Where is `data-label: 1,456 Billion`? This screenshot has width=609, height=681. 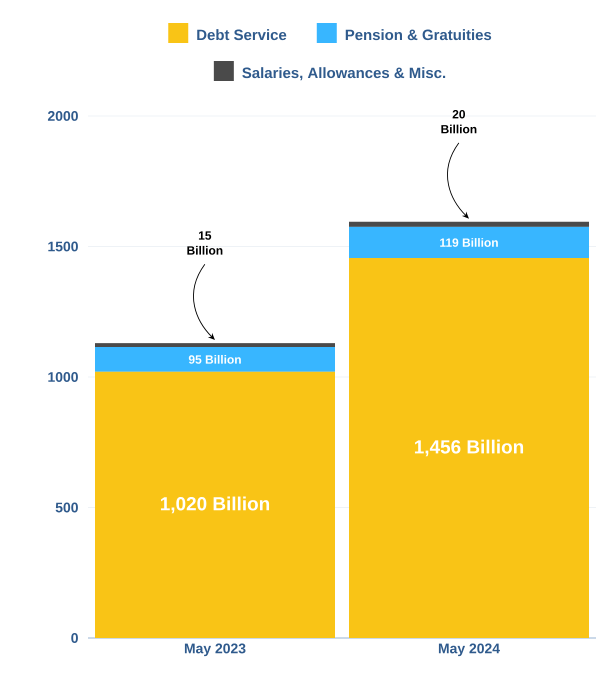
data-label: 1,456 Billion is located at coordinates (469, 448).